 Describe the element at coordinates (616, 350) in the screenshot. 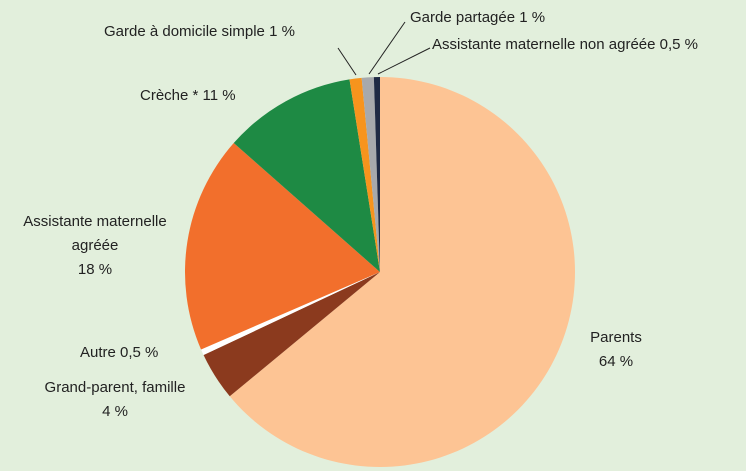

I see `slice-label: Parents 64 %` at that location.